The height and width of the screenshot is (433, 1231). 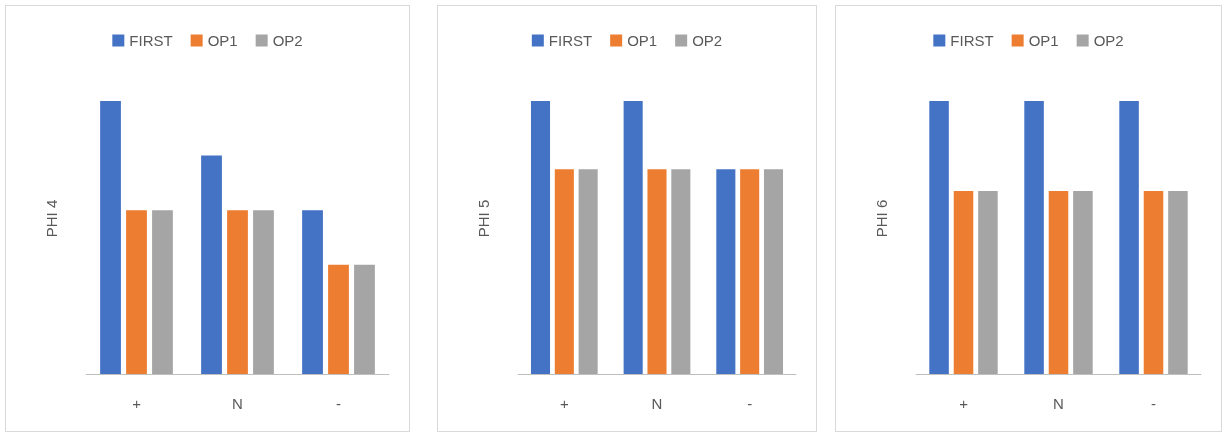 I want to click on y-axis-title: PHI 6, so click(x=881, y=218).